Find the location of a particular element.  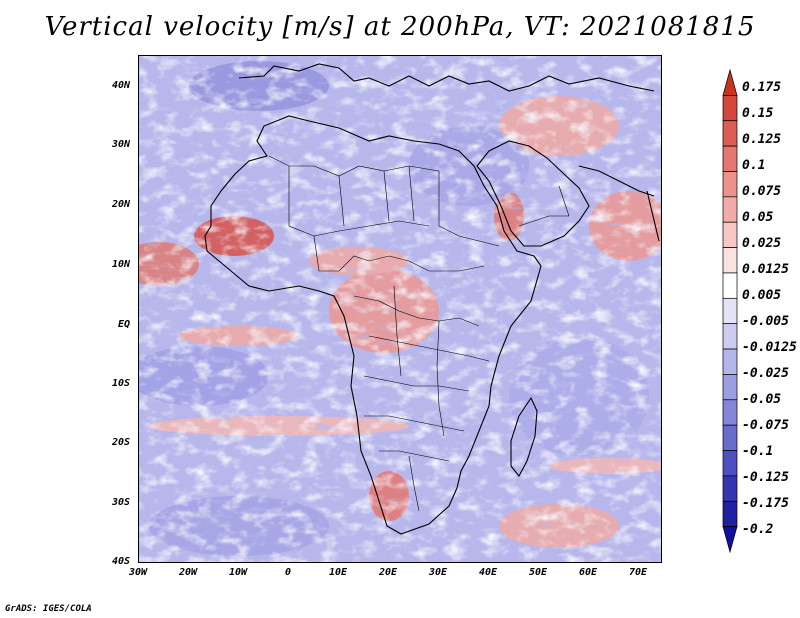

colorbar-label: -0.025 is located at coordinates (765, 373).